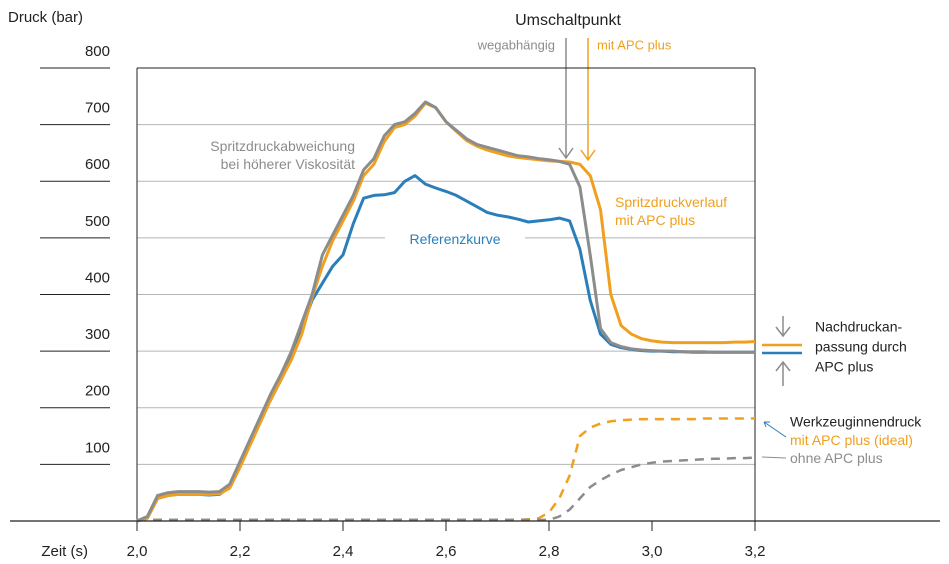  What do you see at coordinates (516, 44) in the screenshot?
I see `annotation: wegabhängig` at bounding box center [516, 44].